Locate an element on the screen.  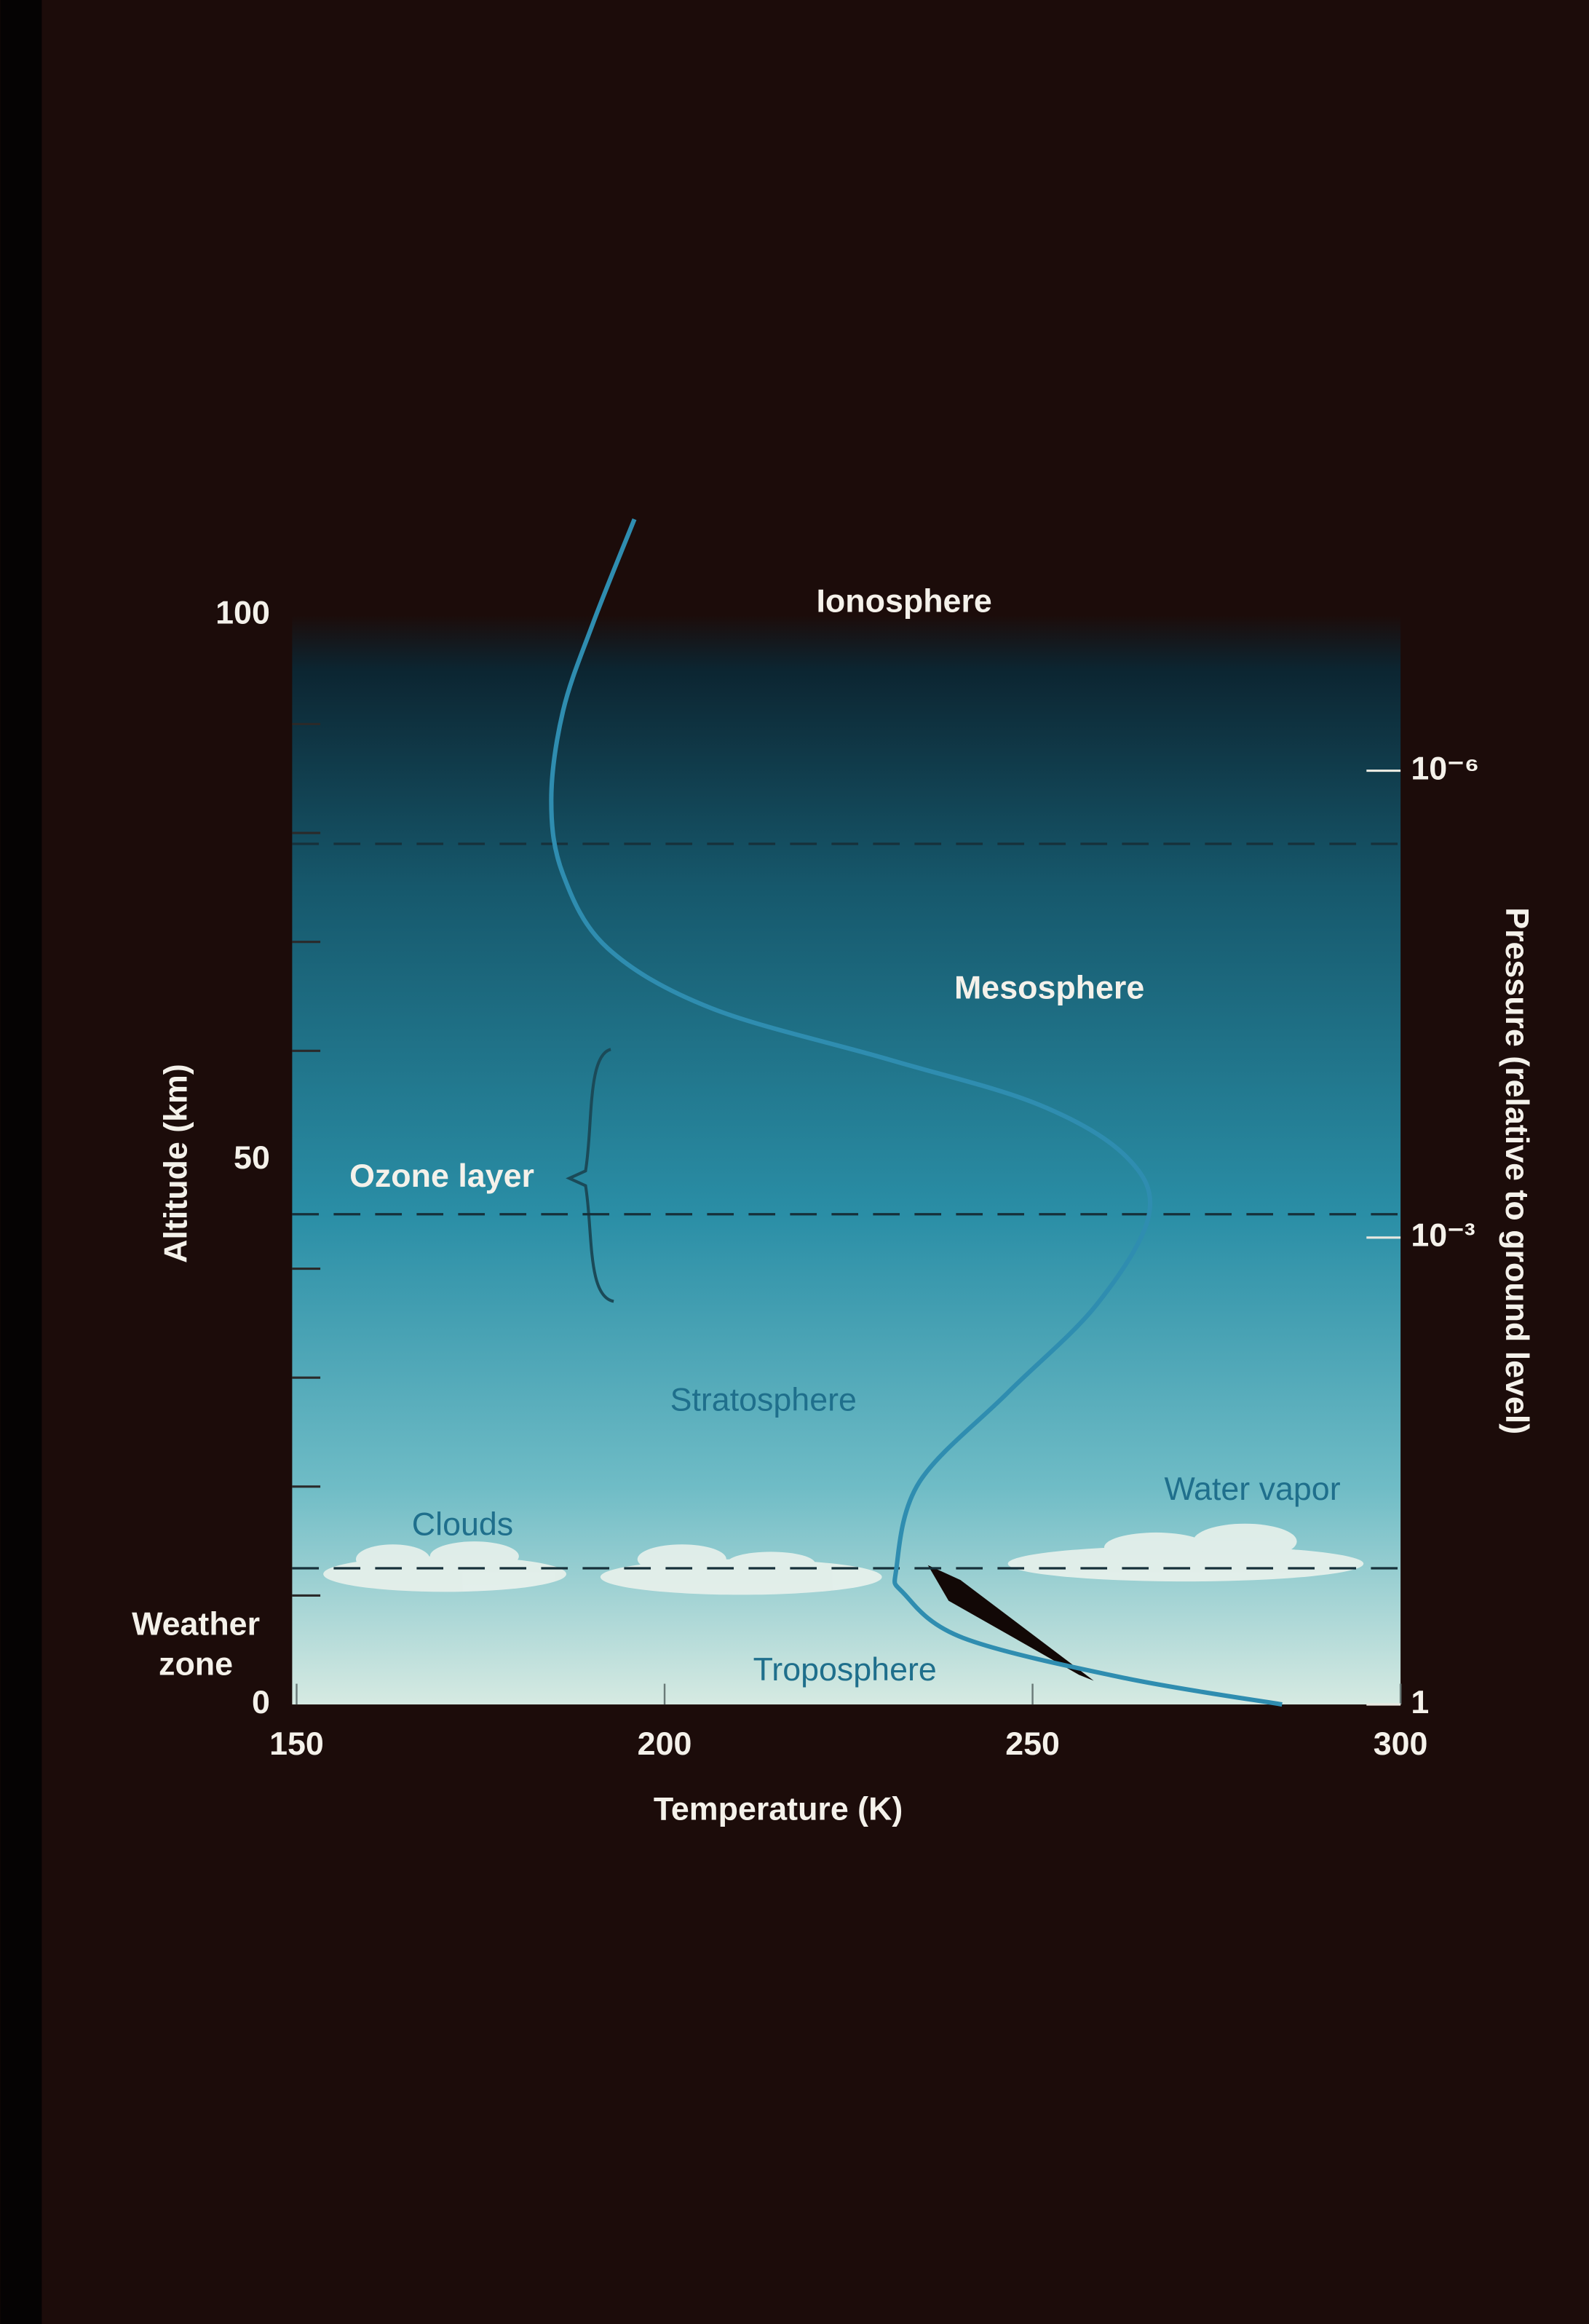
y2-tick-label: 1 is located at coordinates (1420, 1702).